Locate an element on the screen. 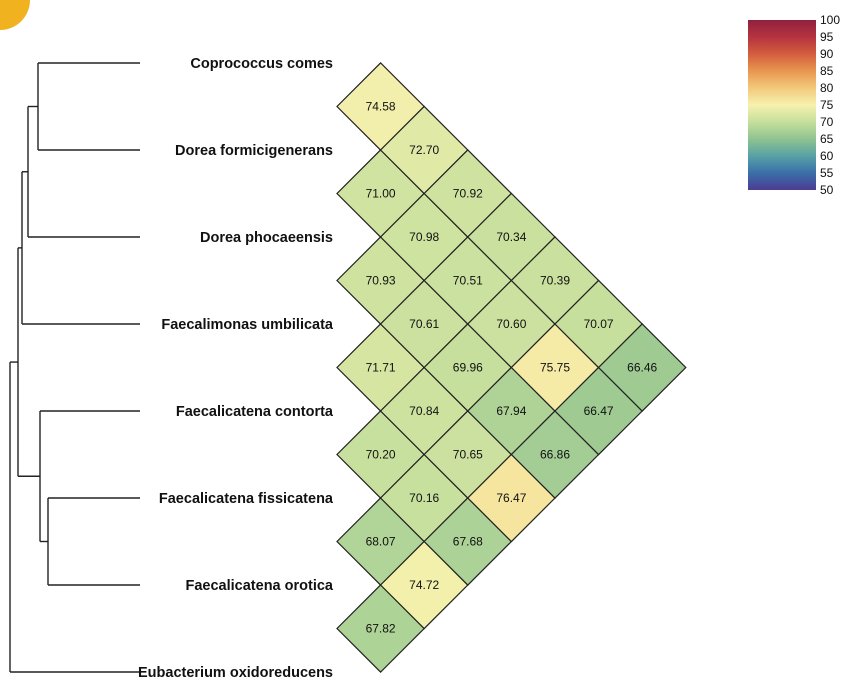 The image size is (848, 681). heatmap-cell-label: 70.92 is located at coordinates (468, 194).